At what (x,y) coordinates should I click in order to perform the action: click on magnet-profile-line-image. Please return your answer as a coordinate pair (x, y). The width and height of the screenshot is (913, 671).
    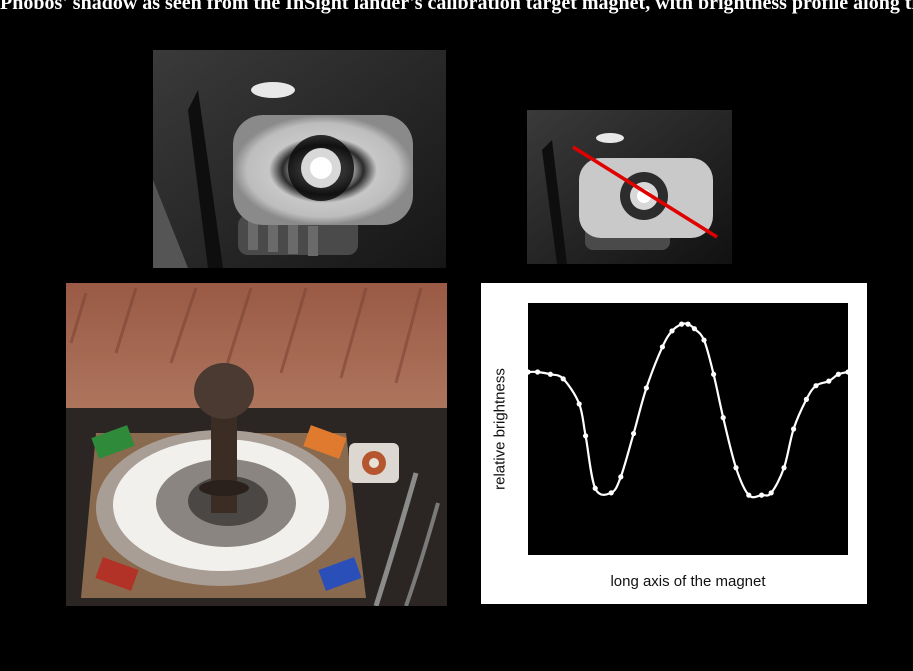
    Looking at the image, I should click on (629, 187).